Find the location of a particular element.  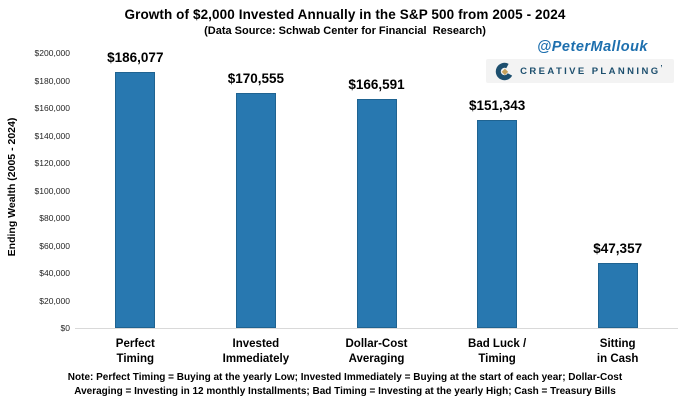

y-axis-tick-label: $60,000 is located at coordinates (54, 245).